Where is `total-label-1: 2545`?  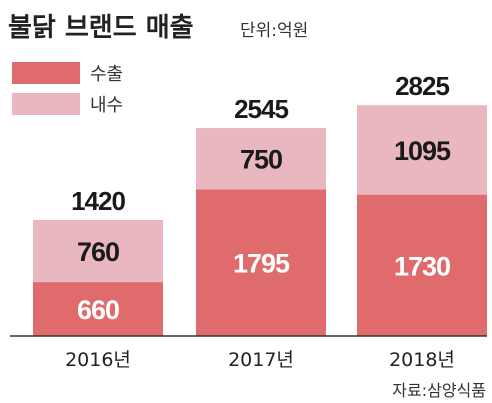 total-label-1: 2545 is located at coordinates (261, 109).